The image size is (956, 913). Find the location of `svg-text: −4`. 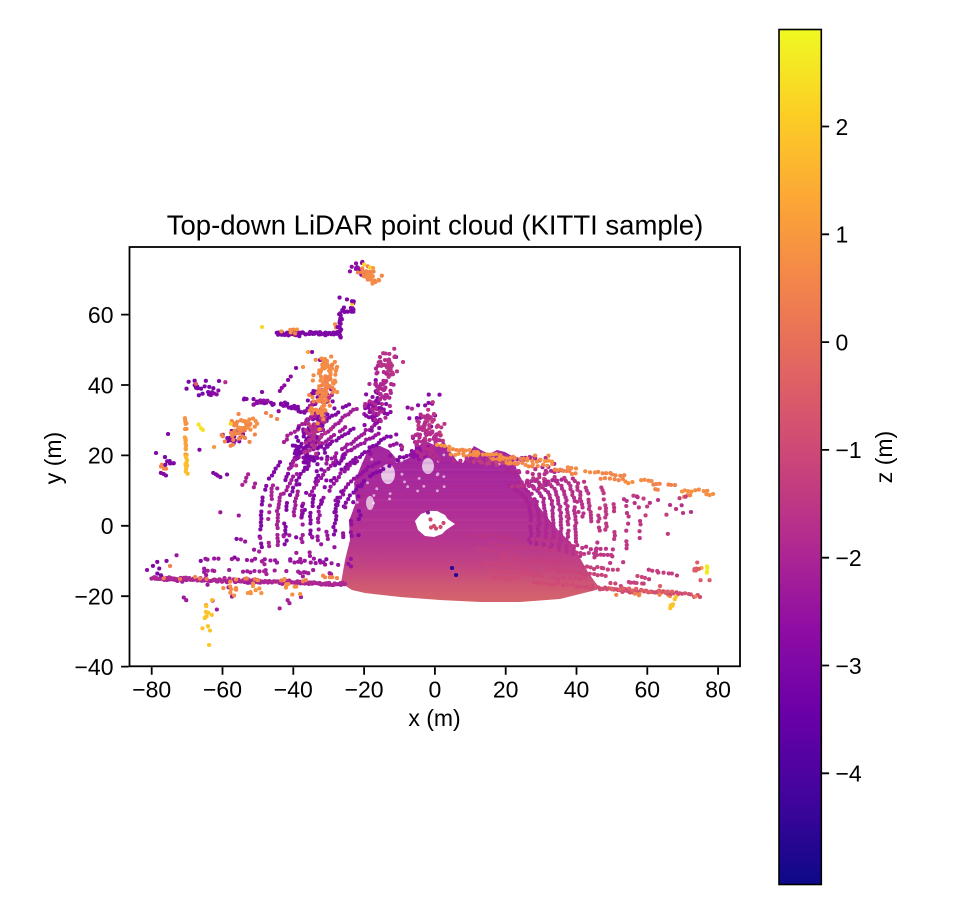

svg-text: −4 is located at coordinates (849, 774).